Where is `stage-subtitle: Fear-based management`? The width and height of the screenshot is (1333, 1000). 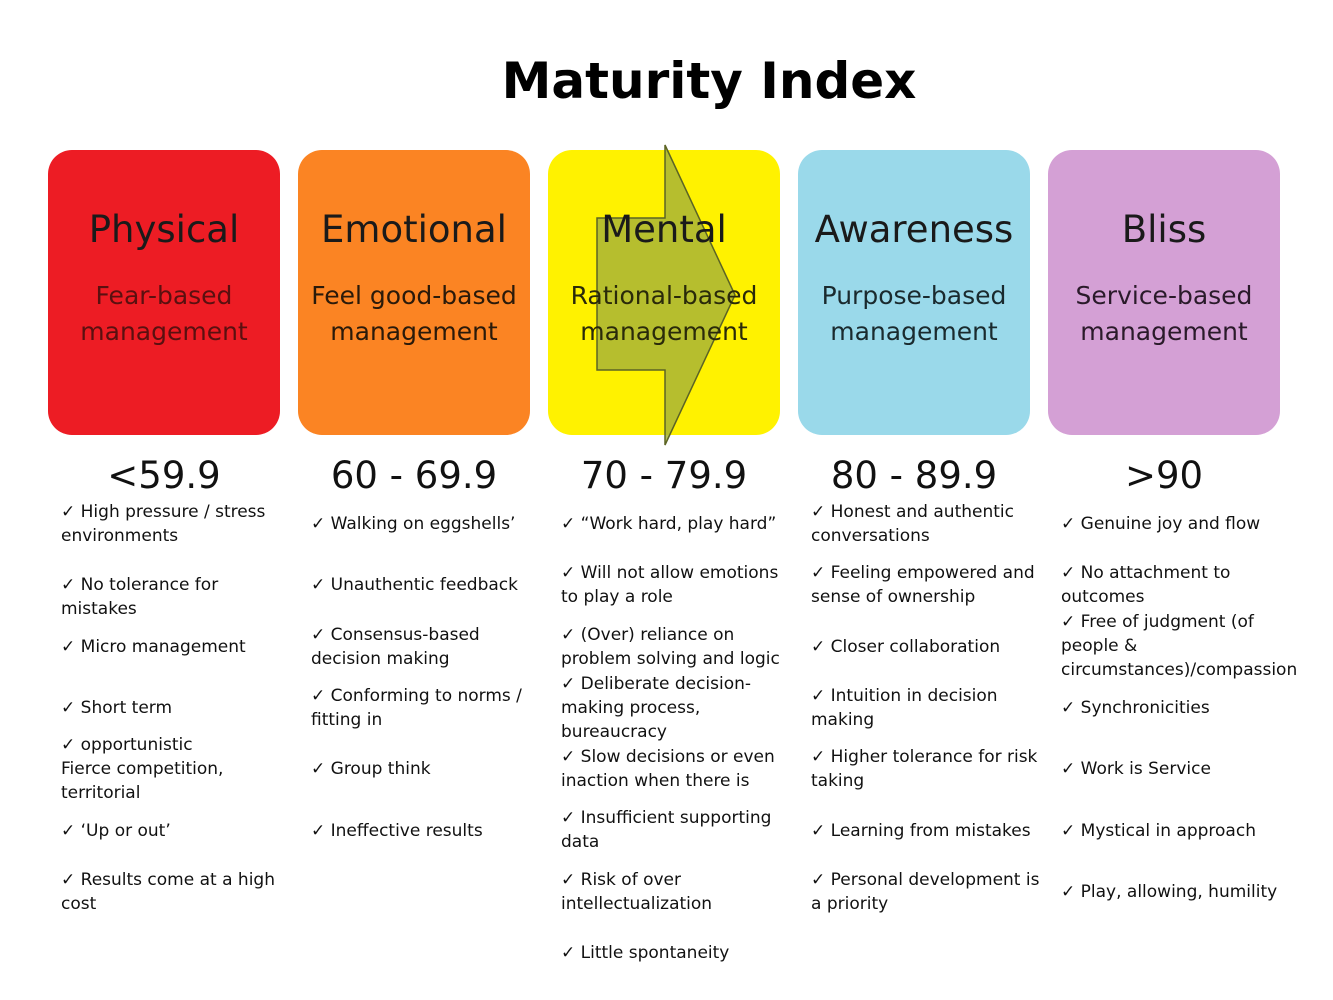 stage-subtitle: Fear-based management is located at coordinates (164, 313).